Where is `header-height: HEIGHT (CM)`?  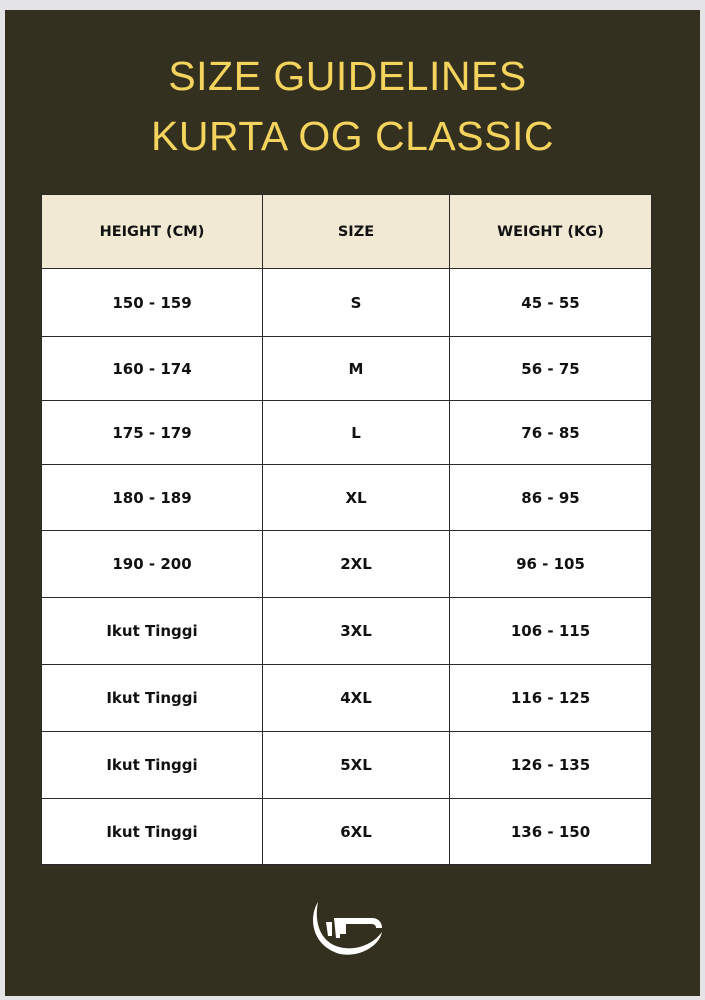
header-height: HEIGHT (CM) is located at coordinates (152, 231).